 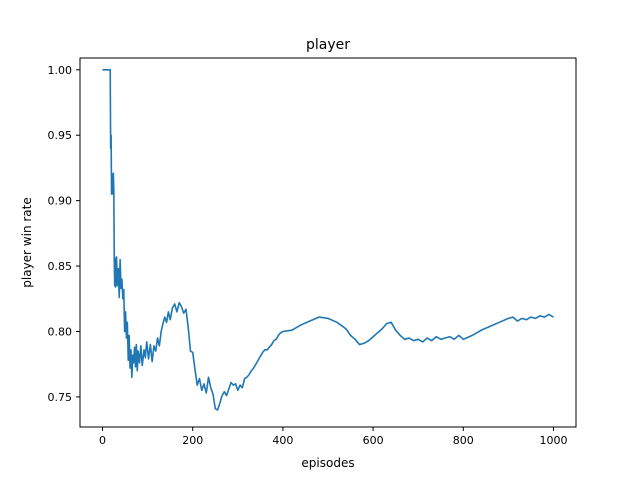 What do you see at coordinates (463, 440) in the screenshot?
I see `x-tick-label: 800` at bounding box center [463, 440].